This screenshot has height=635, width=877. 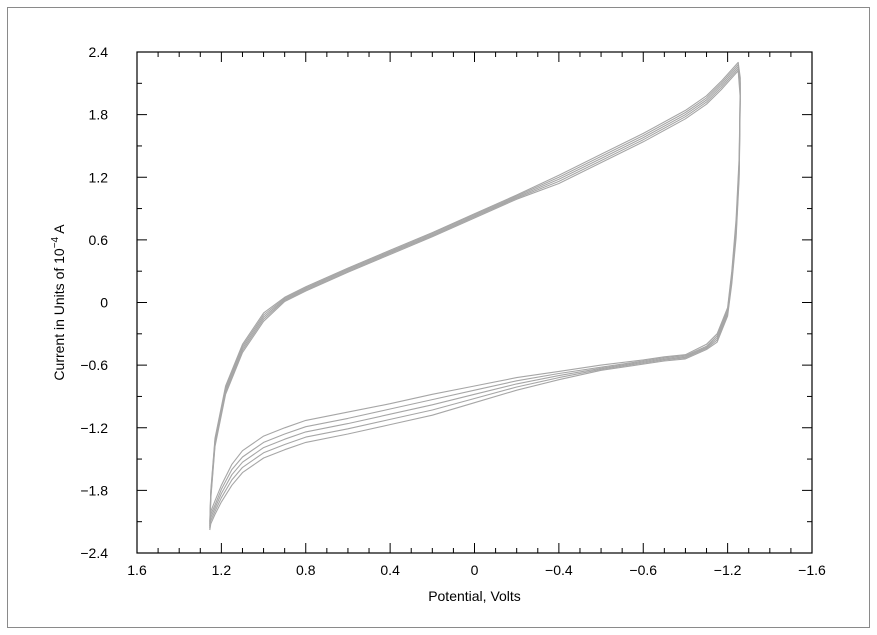 What do you see at coordinates (94, 490) in the screenshot?
I see `y-tick-label: −1.8` at bounding box center [94, 490].